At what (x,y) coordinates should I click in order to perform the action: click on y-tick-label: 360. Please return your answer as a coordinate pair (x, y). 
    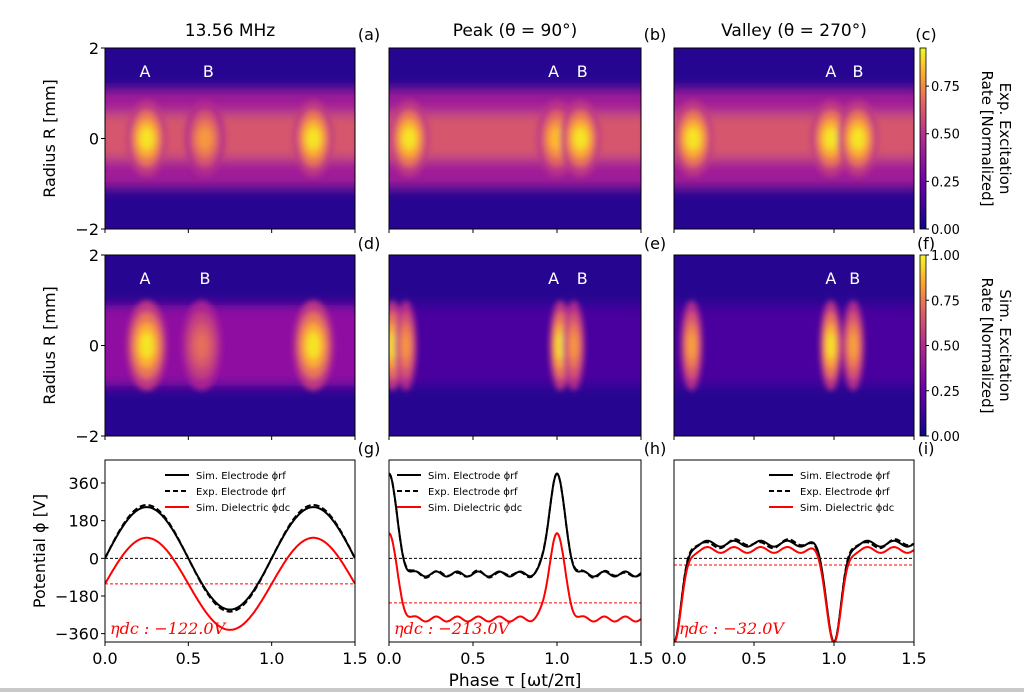
    Looking at the image, I should click on (83, 483).